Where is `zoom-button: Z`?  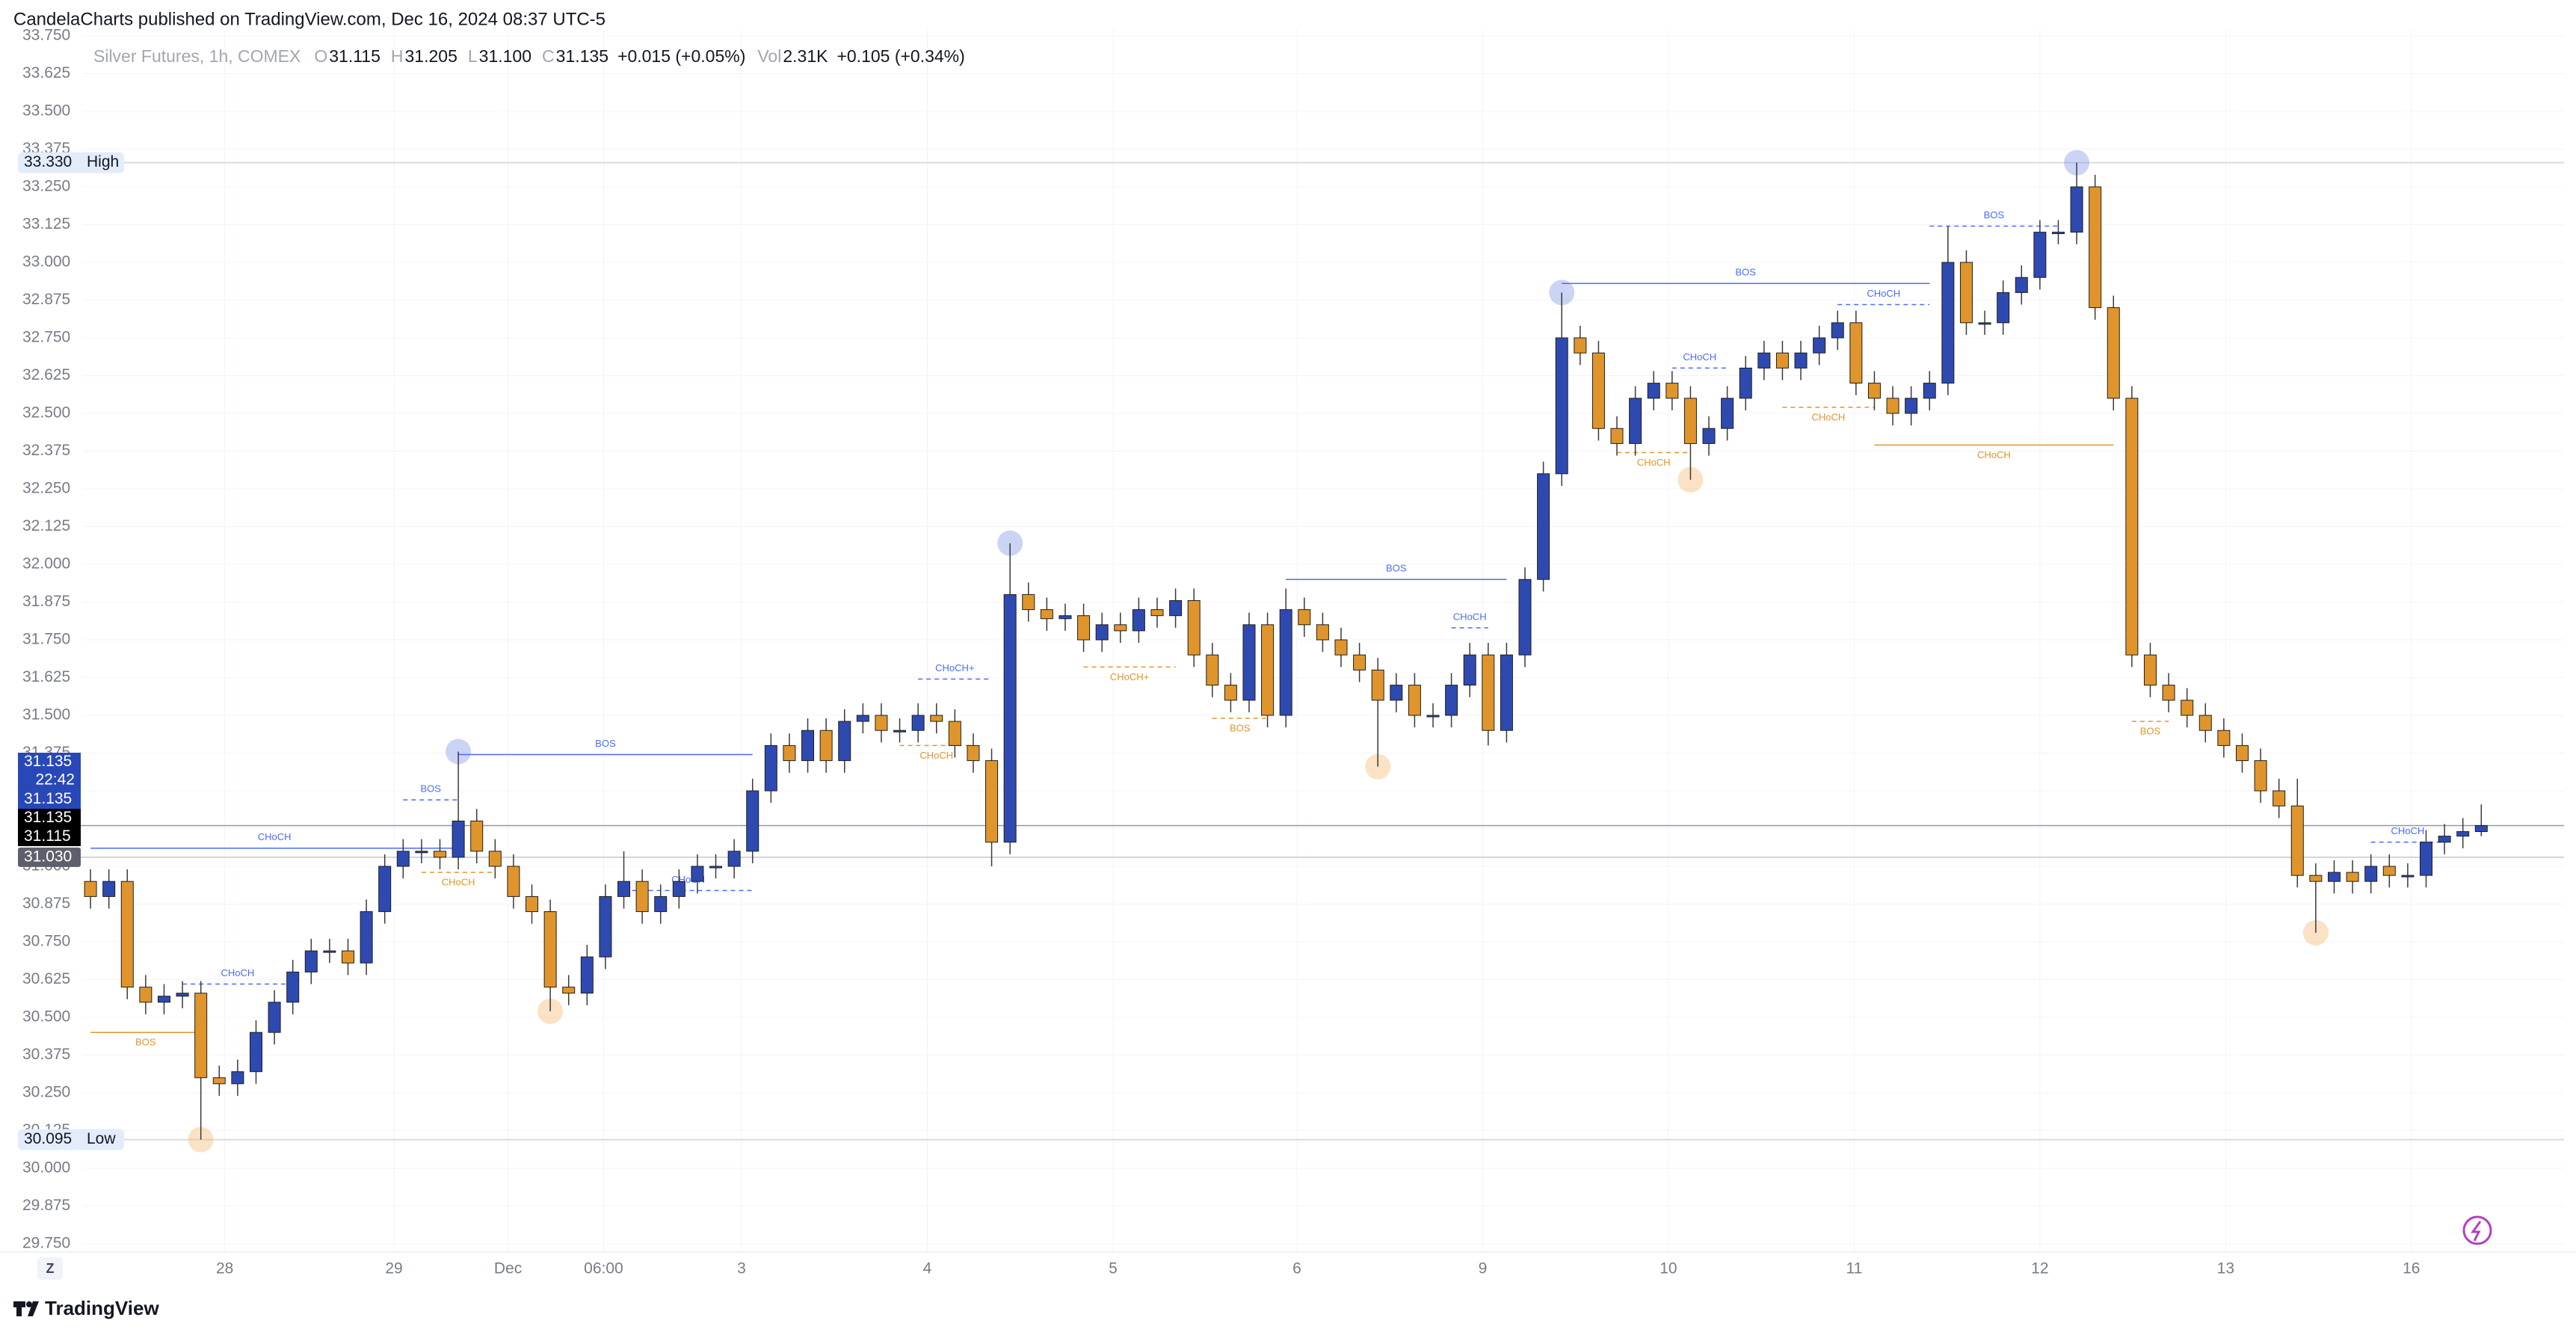 zoom-button: Z is located at coordinates (50, 1269).